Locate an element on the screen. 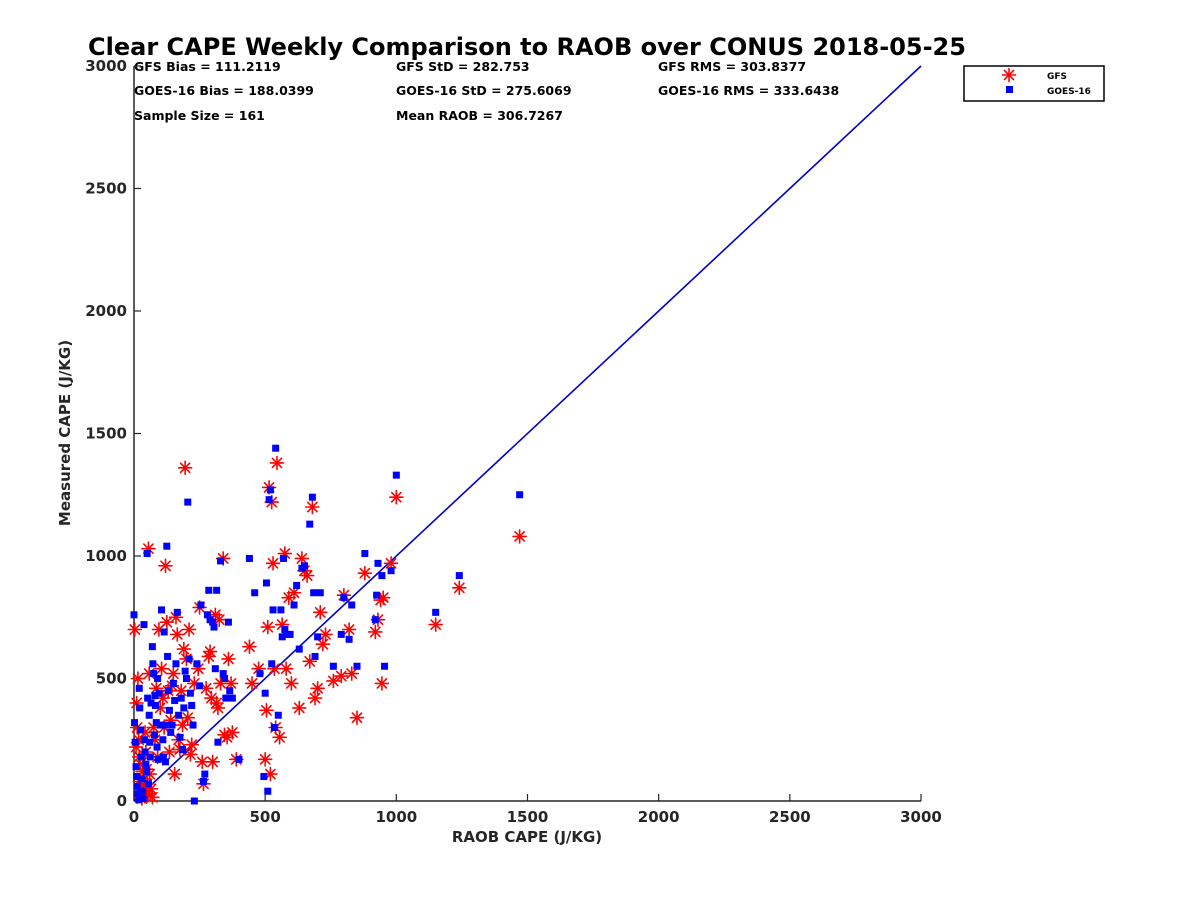 Image resolution: width=1200 pixels, height=900 pixels. legend-goes16-marker is located at coordinates (1009, 89).